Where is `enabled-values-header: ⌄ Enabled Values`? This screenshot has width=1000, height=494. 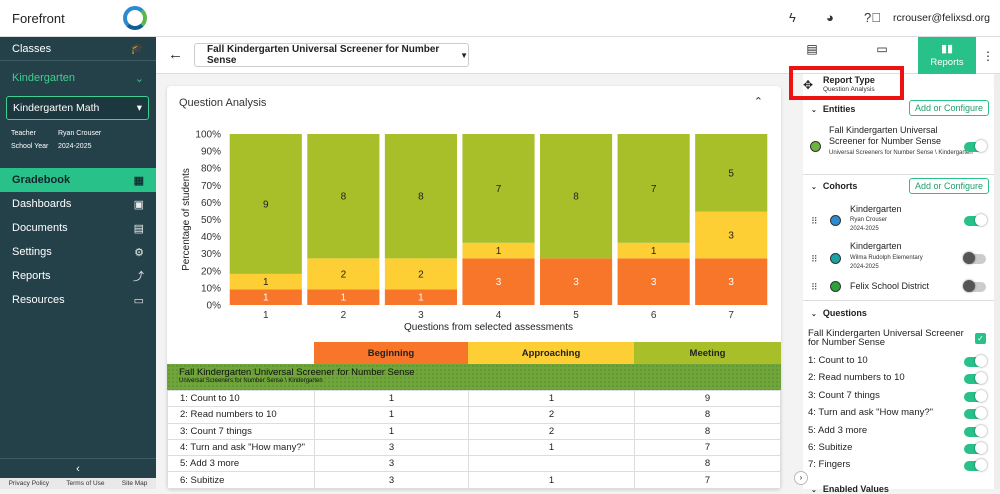
enabled-values-header: ⌄ Enabled Values is located at coordinates (850, 489).